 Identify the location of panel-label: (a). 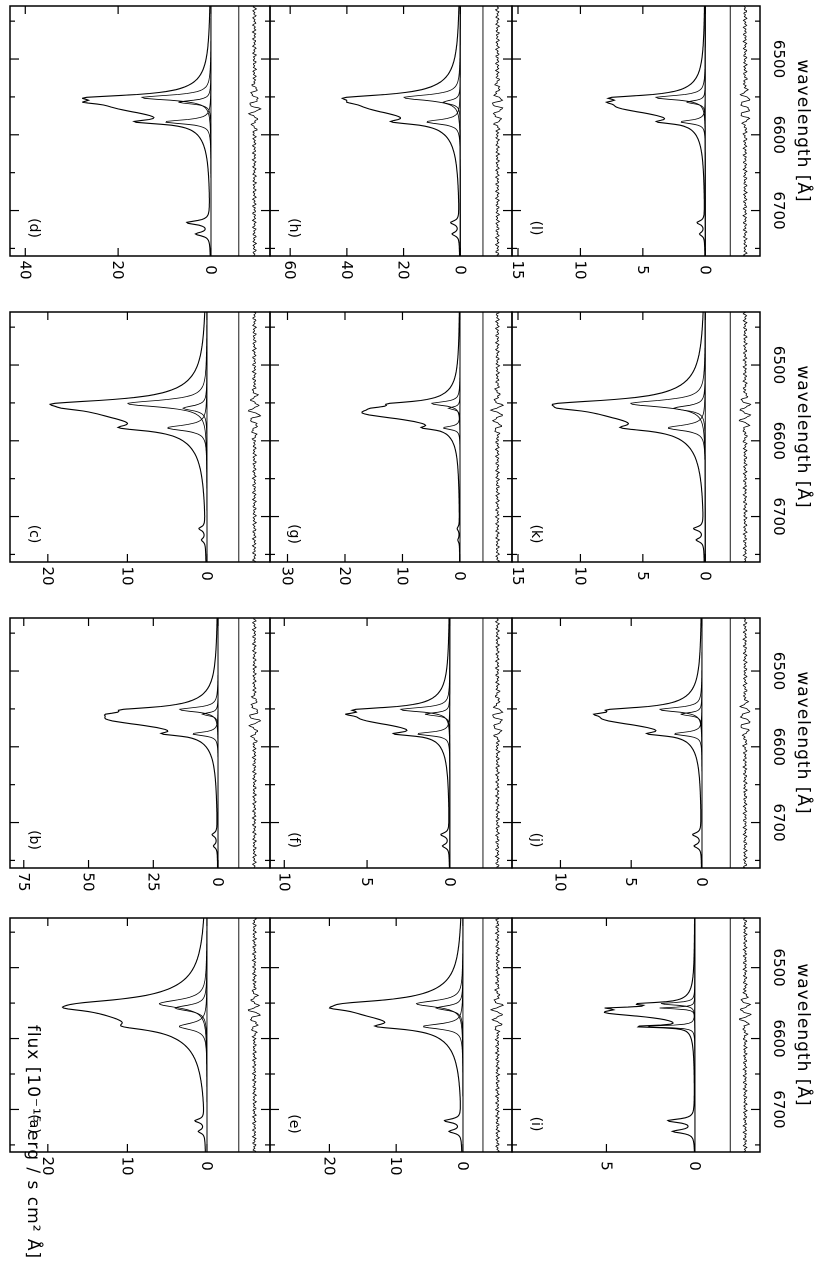
(34, 1124).